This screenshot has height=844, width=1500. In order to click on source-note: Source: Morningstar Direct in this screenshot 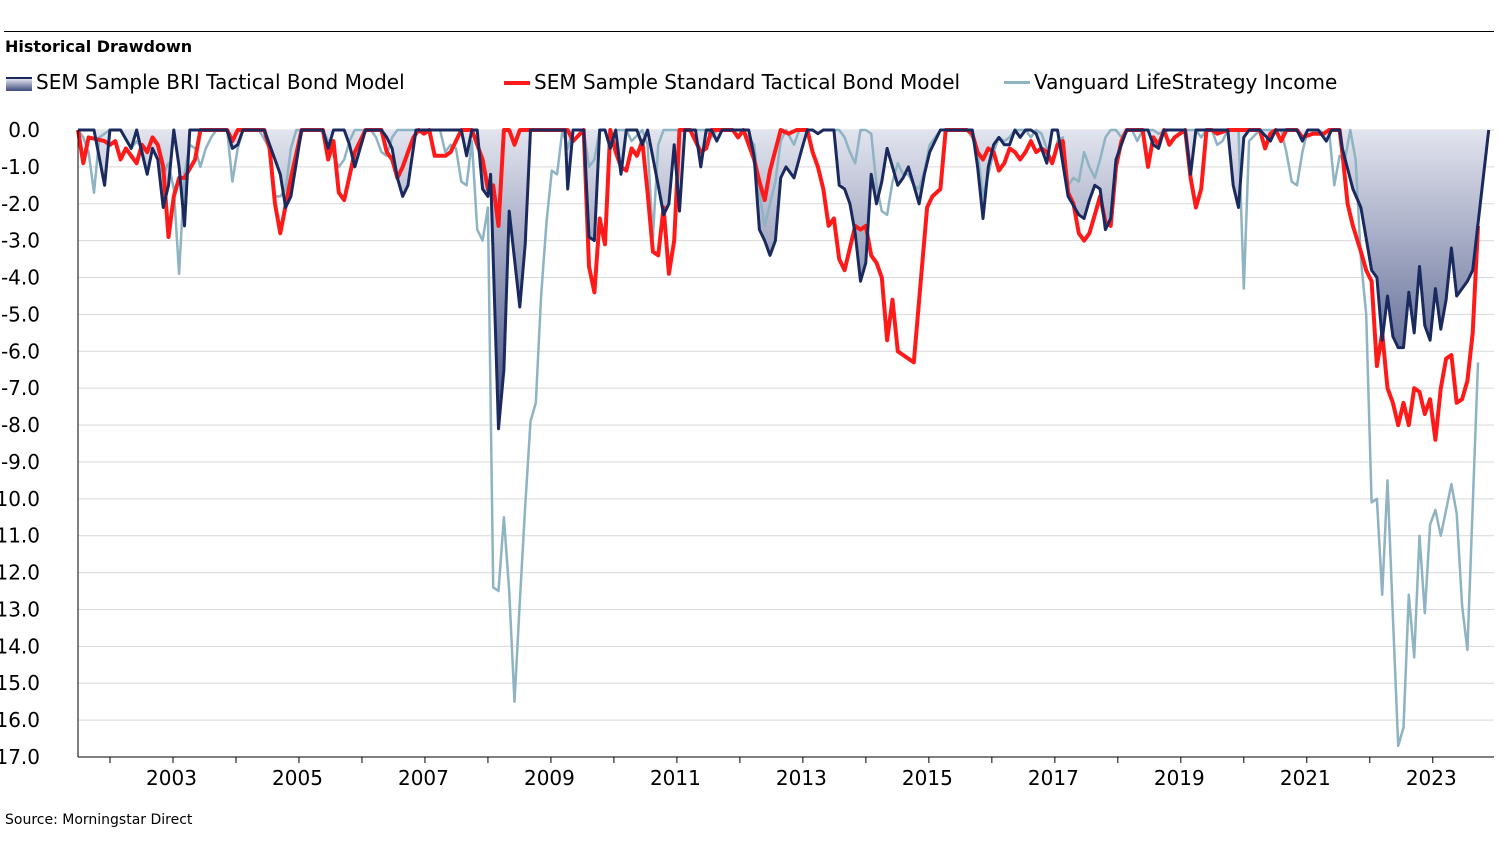, I will do `click(99, 820)`.